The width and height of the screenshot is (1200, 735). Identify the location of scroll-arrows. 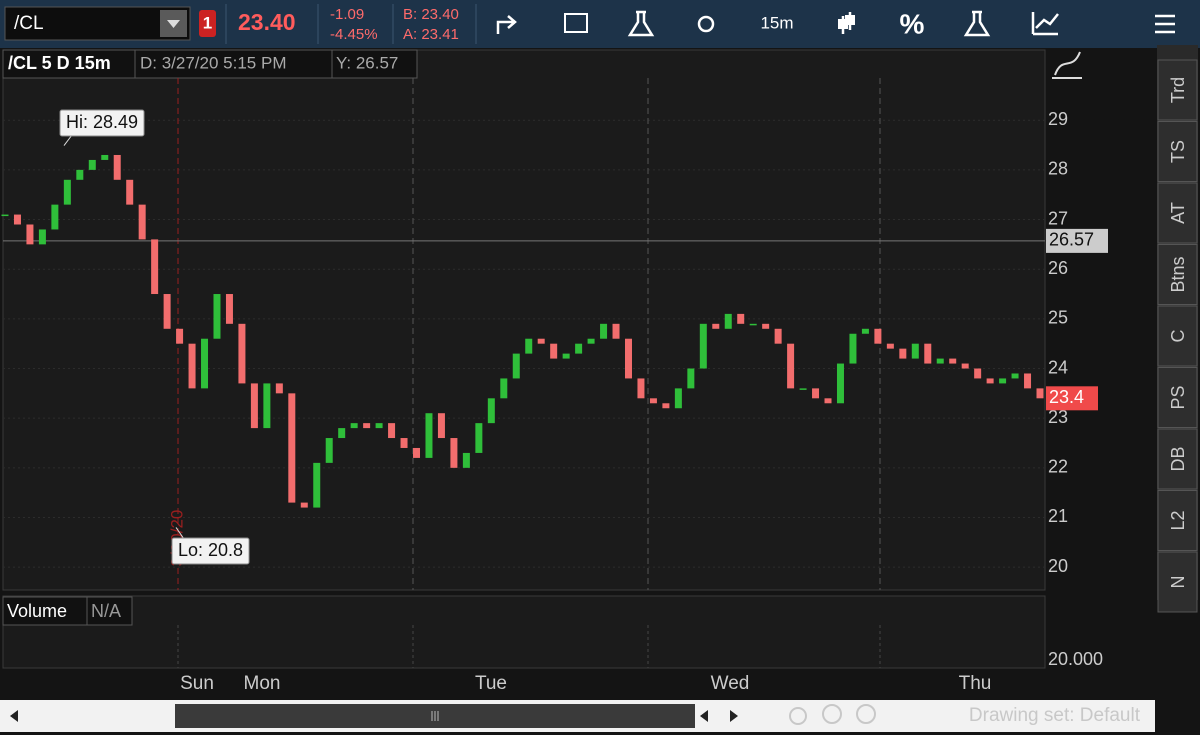
(719, 716).